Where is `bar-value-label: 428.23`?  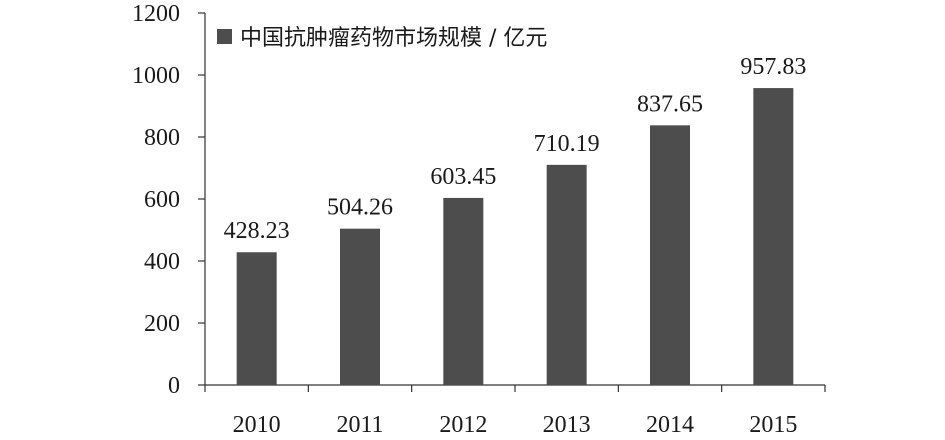 bar-value-label: 428.23 is located at coordinates (257, 231).